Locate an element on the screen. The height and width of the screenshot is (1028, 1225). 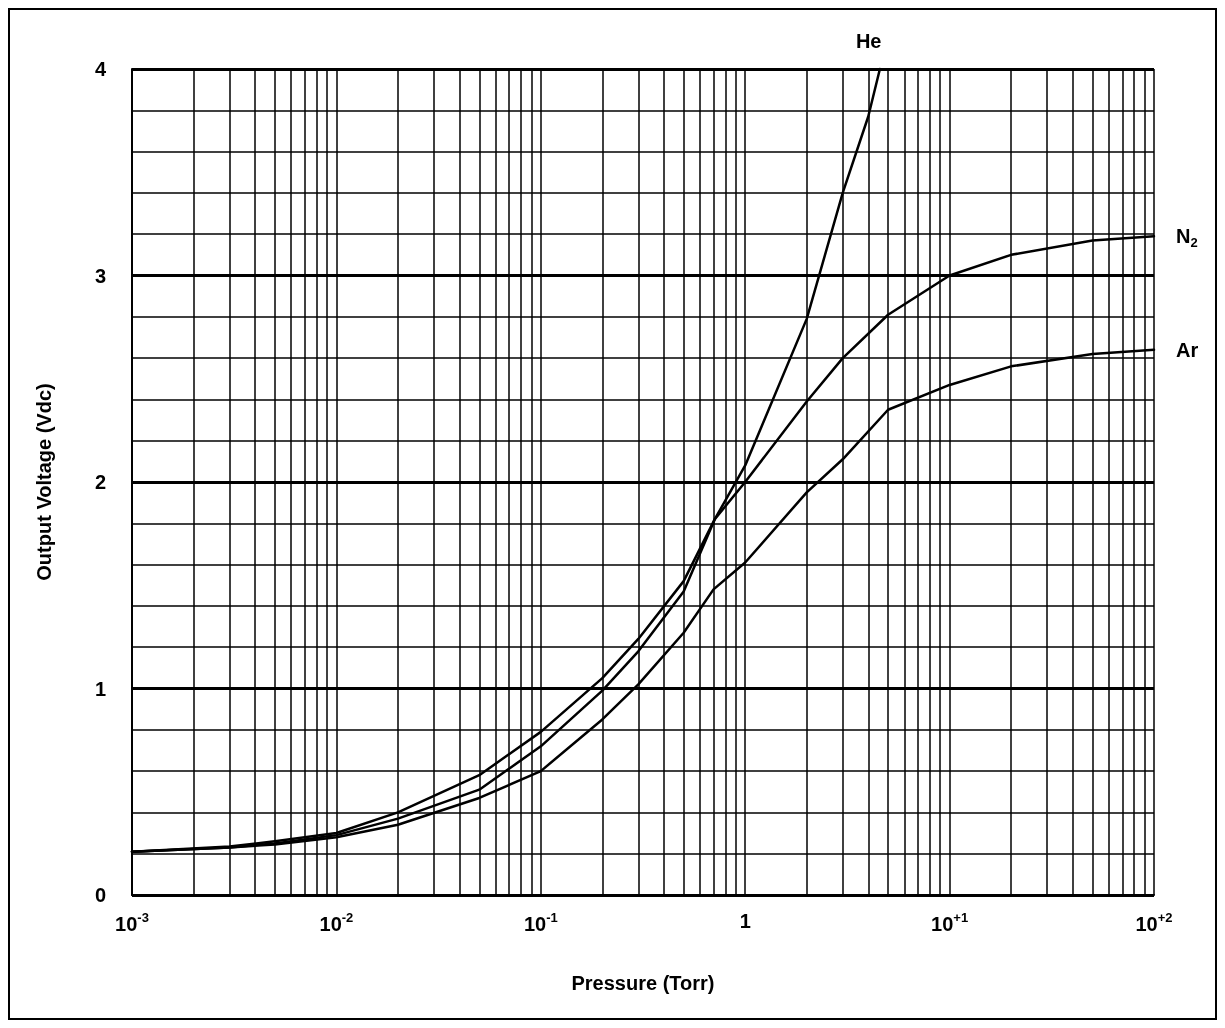
y-axis-title: Output Voltage (Vdc) is located at coordinates (44, 482).